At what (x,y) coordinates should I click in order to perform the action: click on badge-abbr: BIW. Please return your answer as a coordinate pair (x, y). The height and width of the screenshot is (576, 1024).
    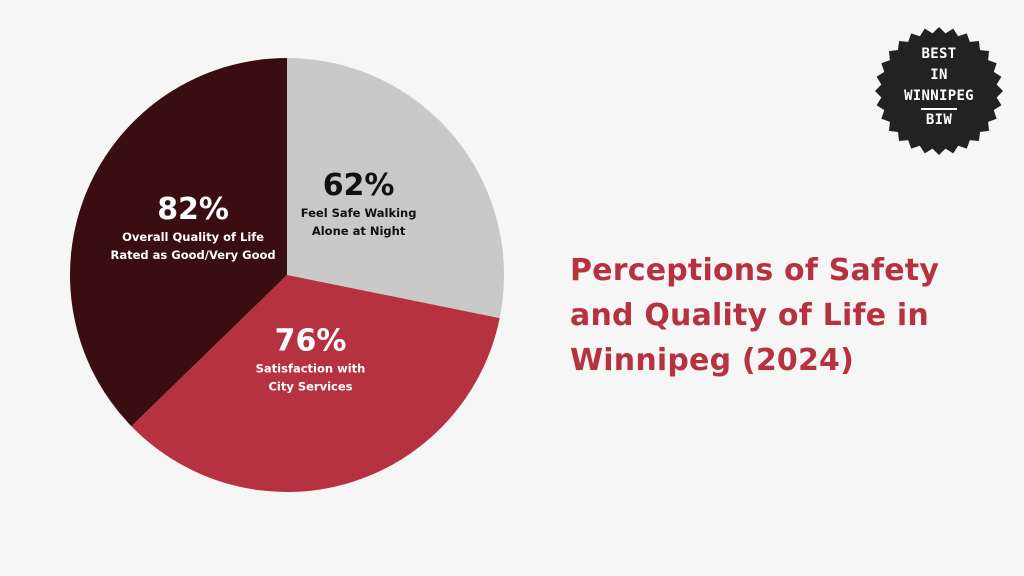
    Looking at the image, I should click on (939, 120).